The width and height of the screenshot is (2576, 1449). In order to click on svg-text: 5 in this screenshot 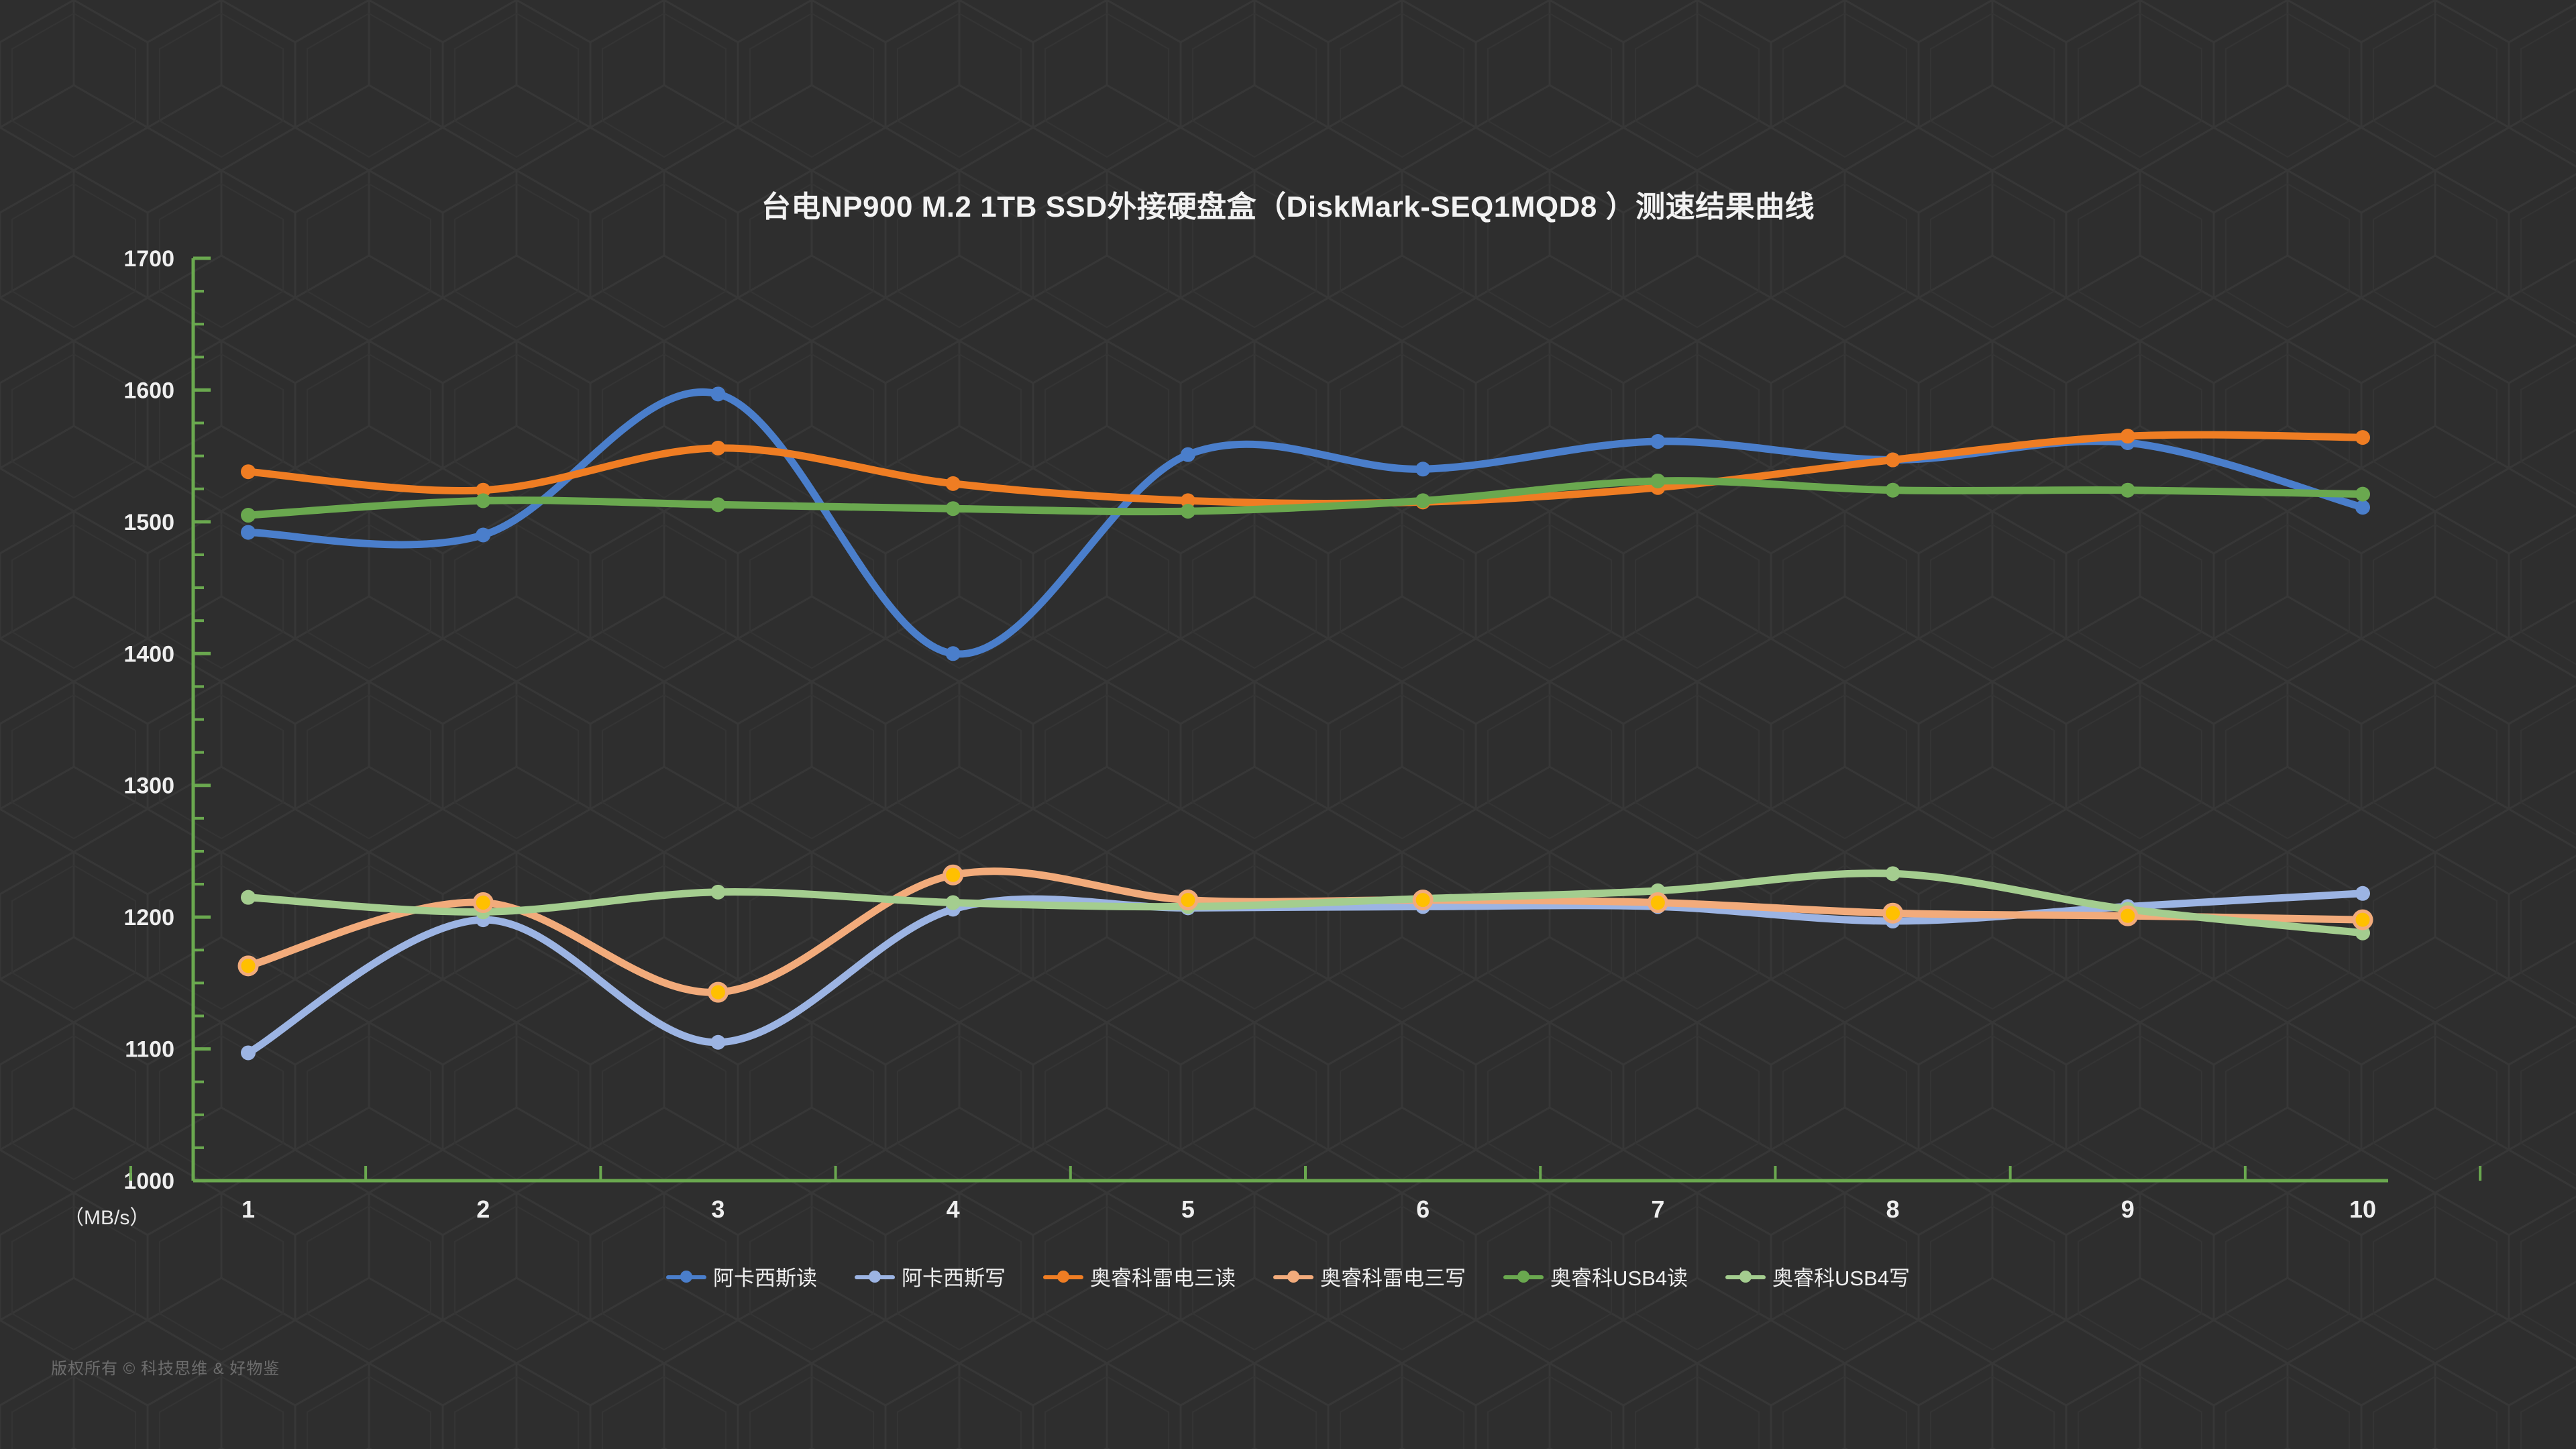, I will do `click(1188, 1208)`.